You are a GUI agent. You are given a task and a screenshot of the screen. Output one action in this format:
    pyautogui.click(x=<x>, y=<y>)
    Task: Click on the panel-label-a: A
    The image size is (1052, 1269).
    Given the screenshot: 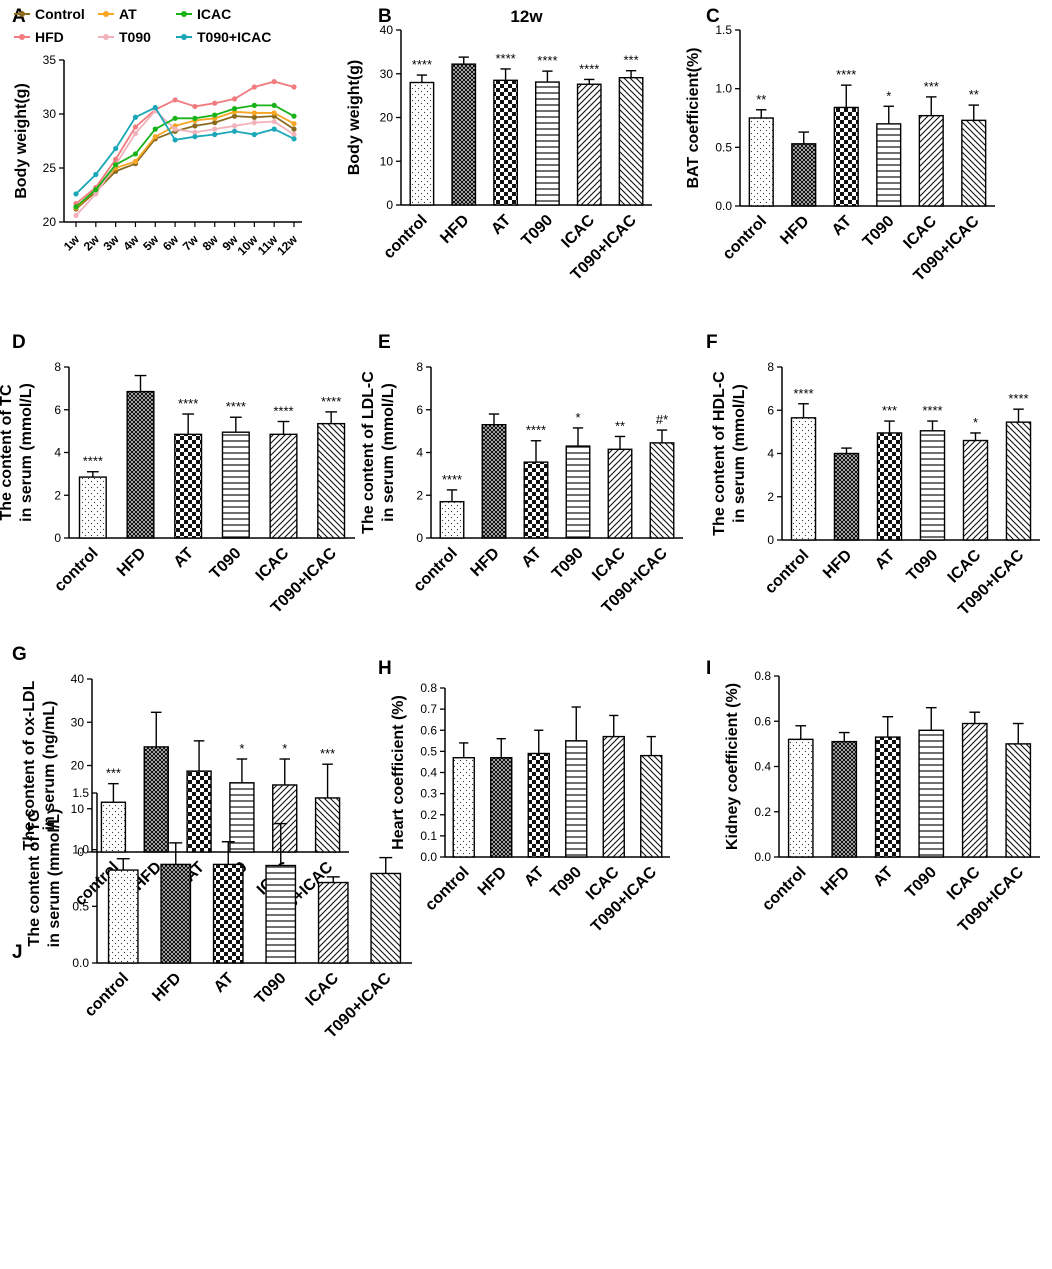 What is the action you would take?
    pyautogui.click(x=19, y=16)
    